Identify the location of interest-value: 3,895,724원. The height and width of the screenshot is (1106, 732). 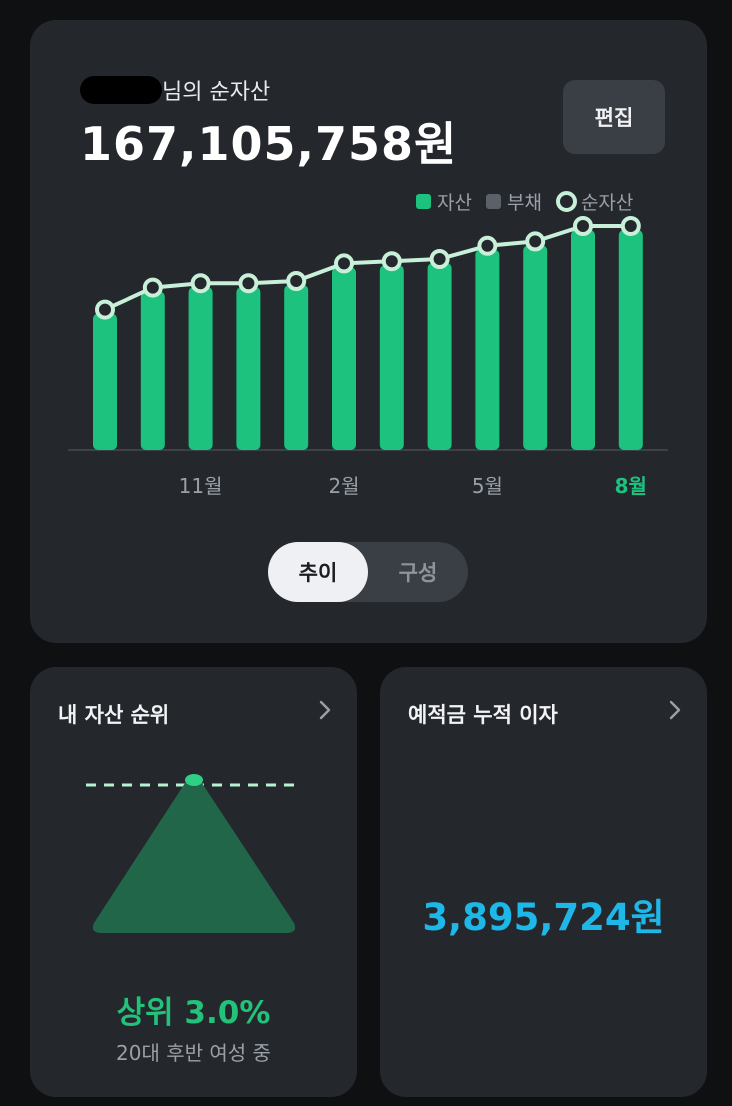
(543, 917).